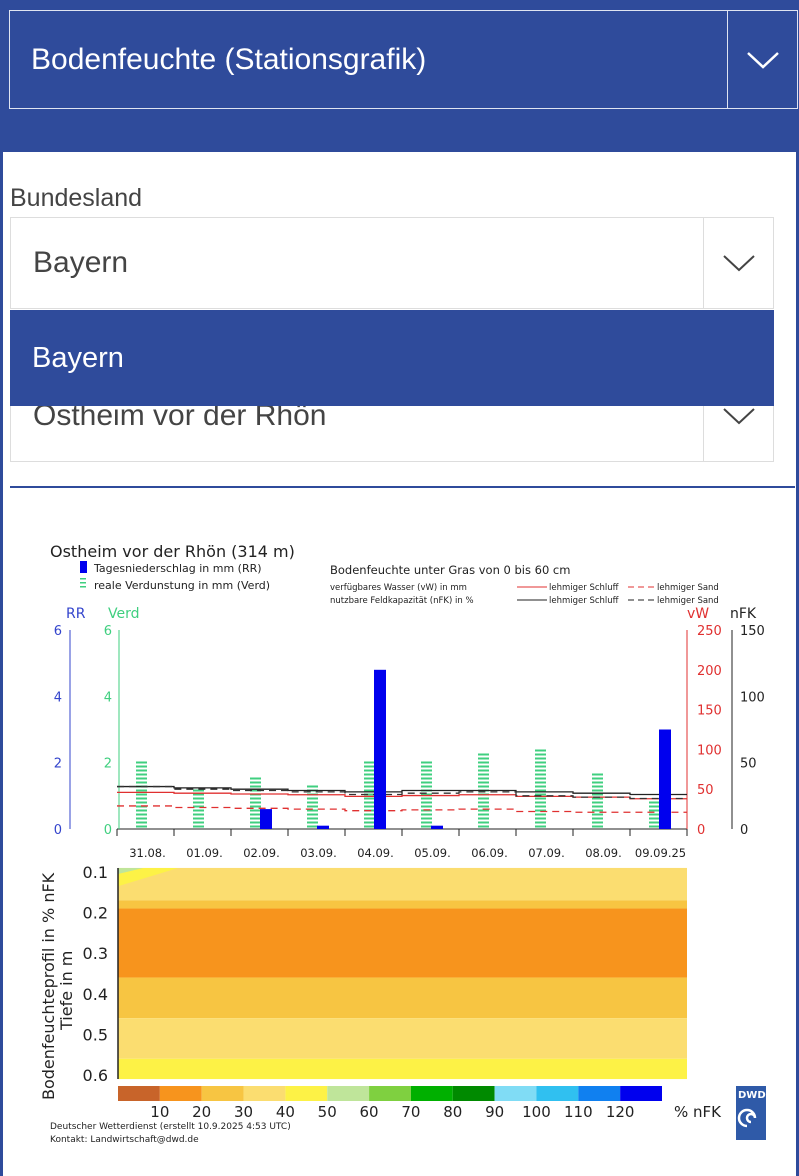 The image size is (799, 1176). Describe the element at coordinates (402, 1069) in the screenshot. I see `heatmap-band` at that location.